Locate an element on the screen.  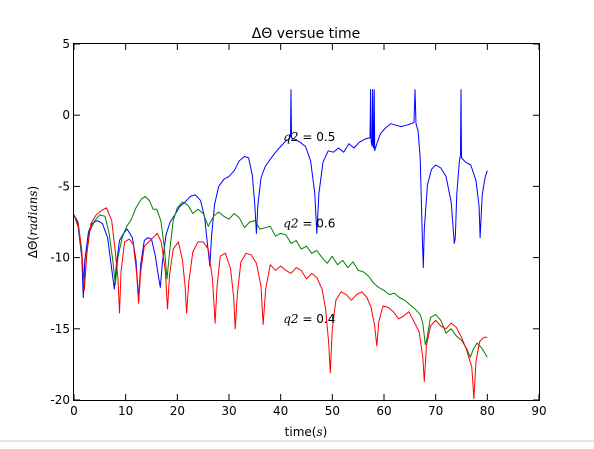
x-tick-label: 80 is located at coordinates (487, 411).